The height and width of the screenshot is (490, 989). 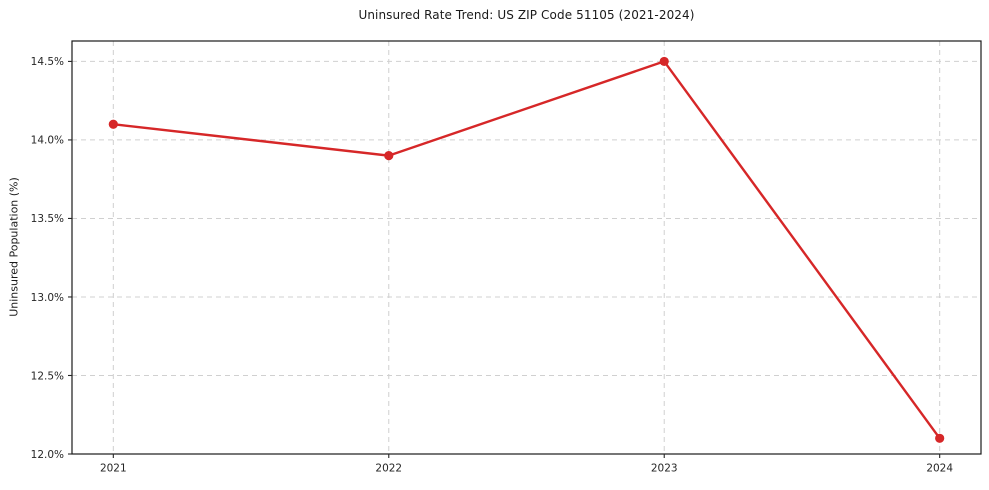 What do you see at coordinates (47, 219) in the screenshot?
I see `y-tick-label: 13.5%` at bounding box center [47, 219].